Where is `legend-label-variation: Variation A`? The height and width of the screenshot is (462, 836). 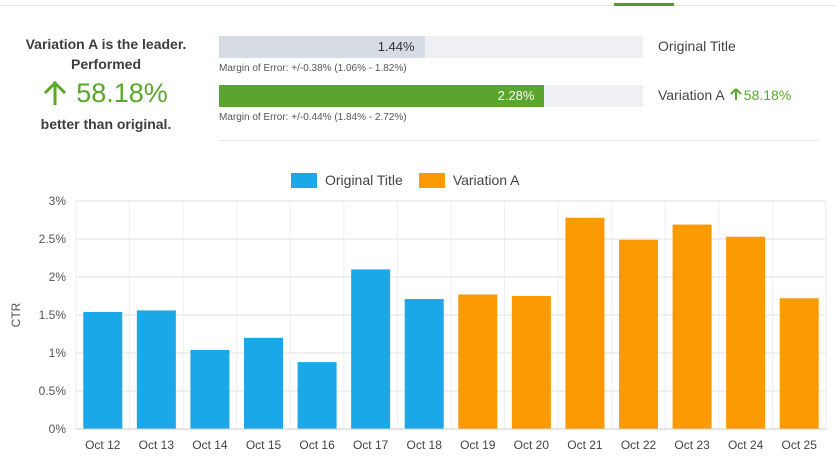 legend-label-variation: Variation A is located at coordinates (486, 180).